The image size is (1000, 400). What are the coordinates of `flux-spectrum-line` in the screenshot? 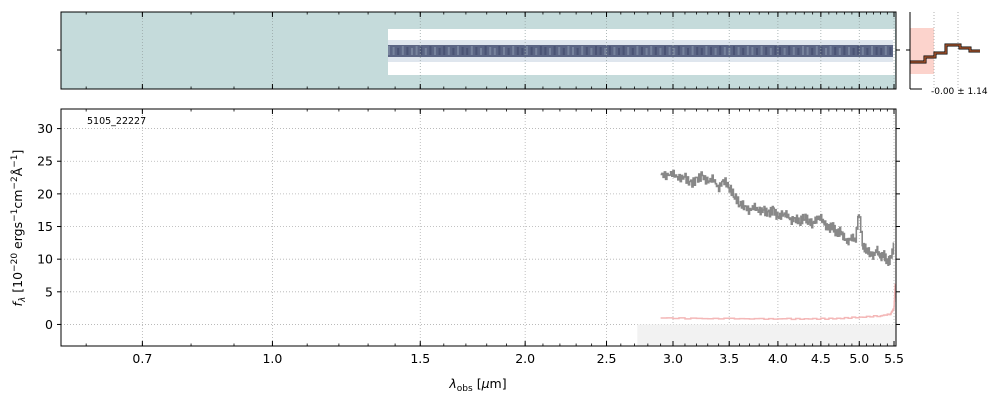 It's located at (777, 218).